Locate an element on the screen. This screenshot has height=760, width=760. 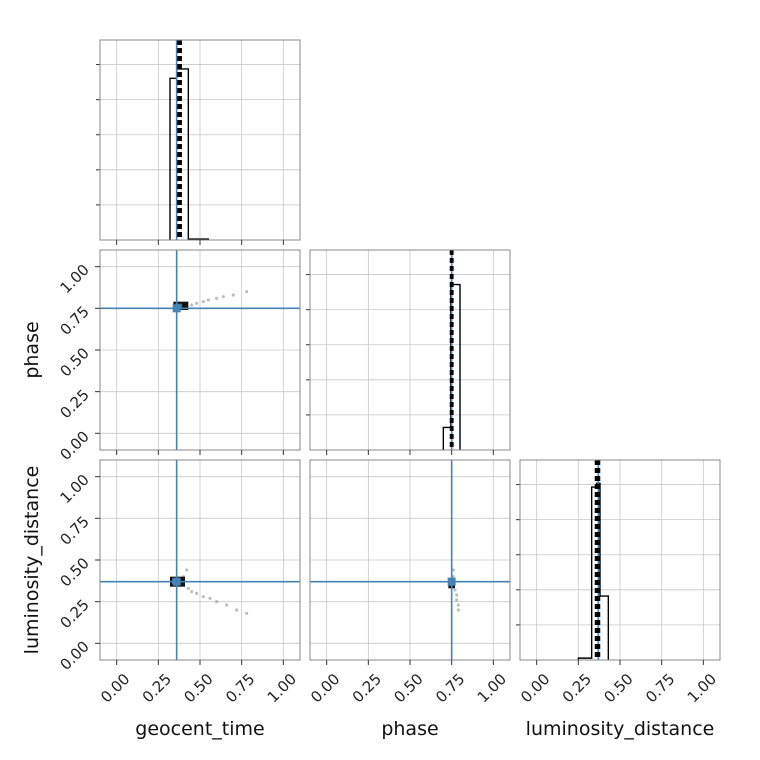
y-axis-label-phase: phase is located at coordinates (32, 349).